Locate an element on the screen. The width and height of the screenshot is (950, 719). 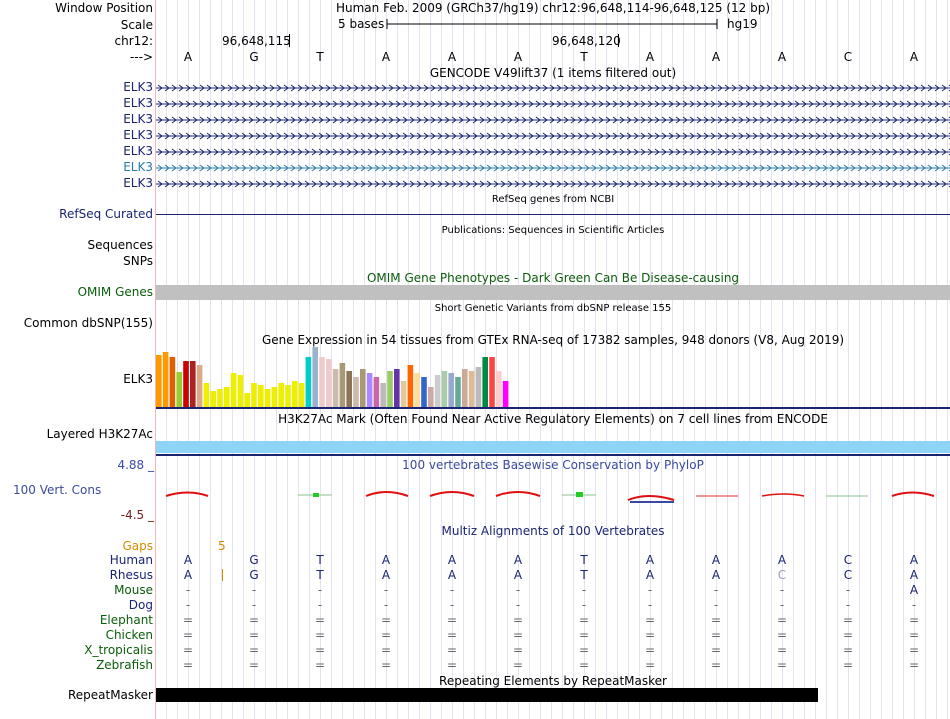
phylop-track-label: 100 Vert. Cons is located at coordinates (57, 490).